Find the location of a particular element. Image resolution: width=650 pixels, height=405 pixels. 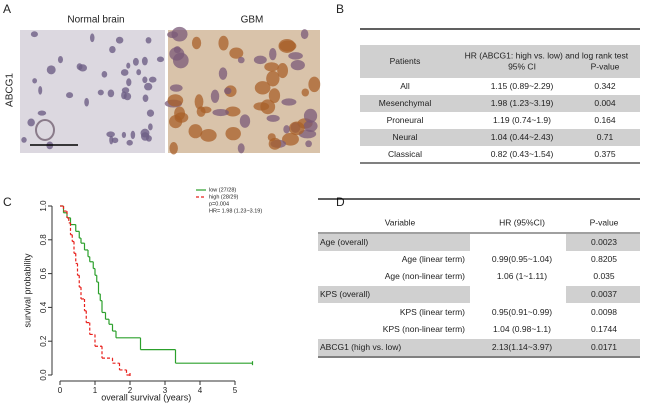

cell: 0.375 is located at coordinates (605, 154).